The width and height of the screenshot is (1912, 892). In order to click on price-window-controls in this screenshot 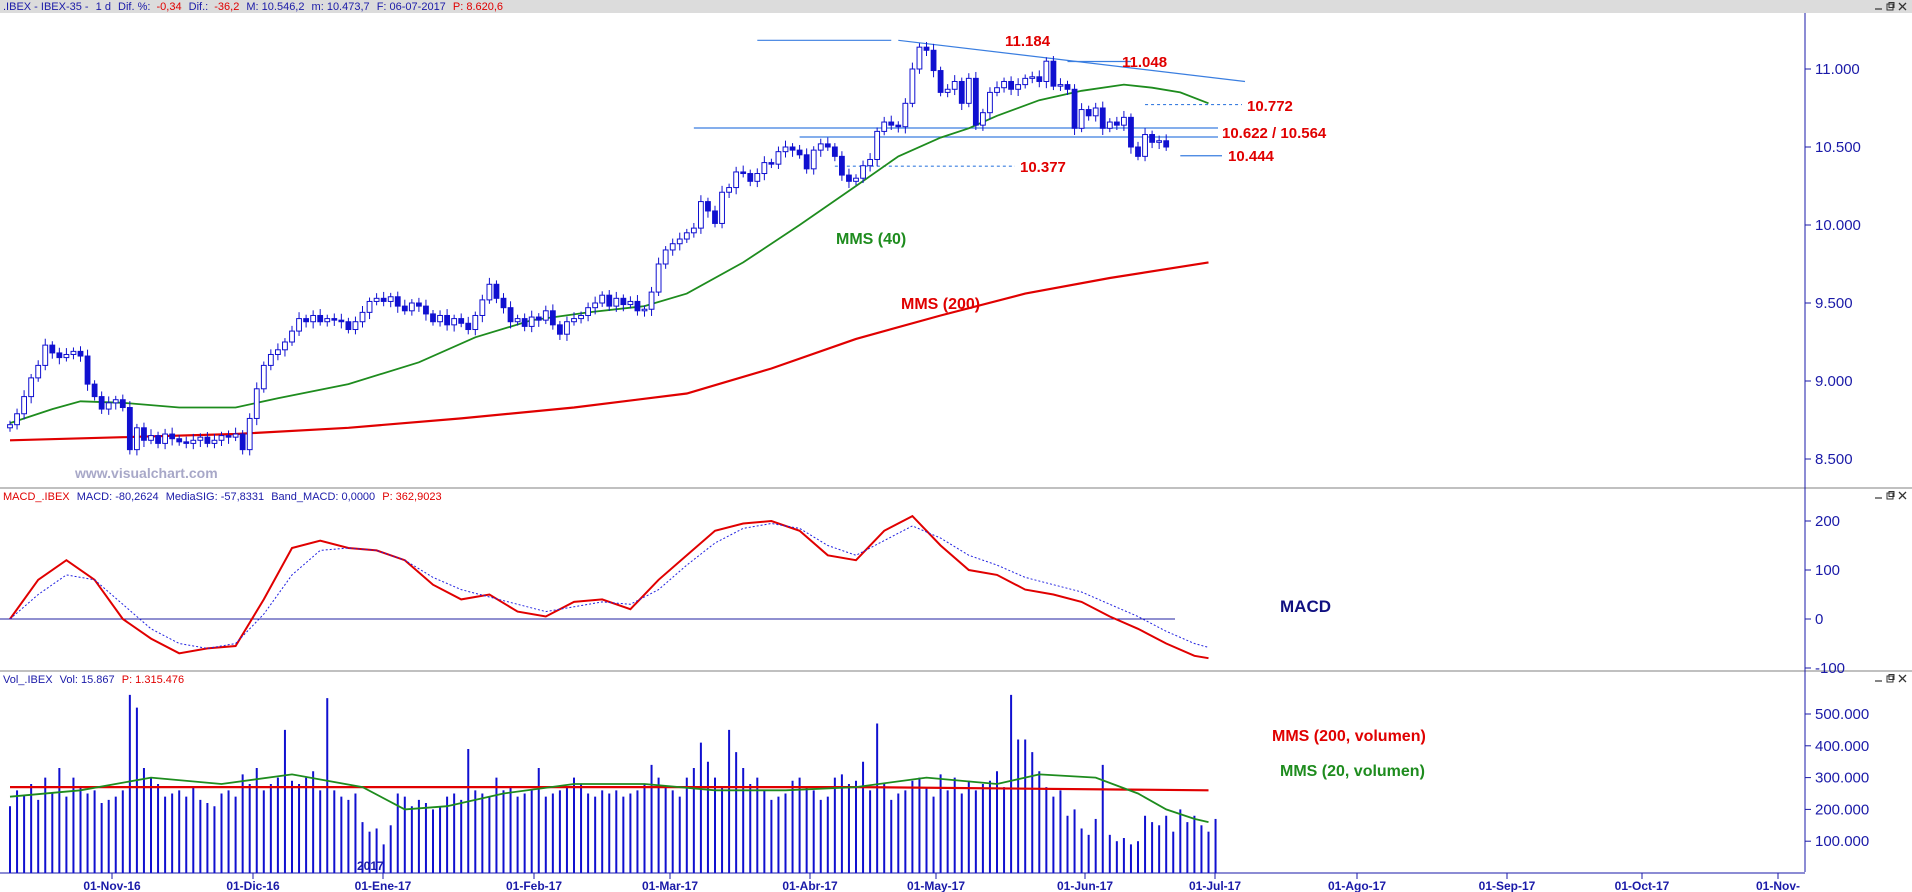, I will do `click(1890, 6)`.